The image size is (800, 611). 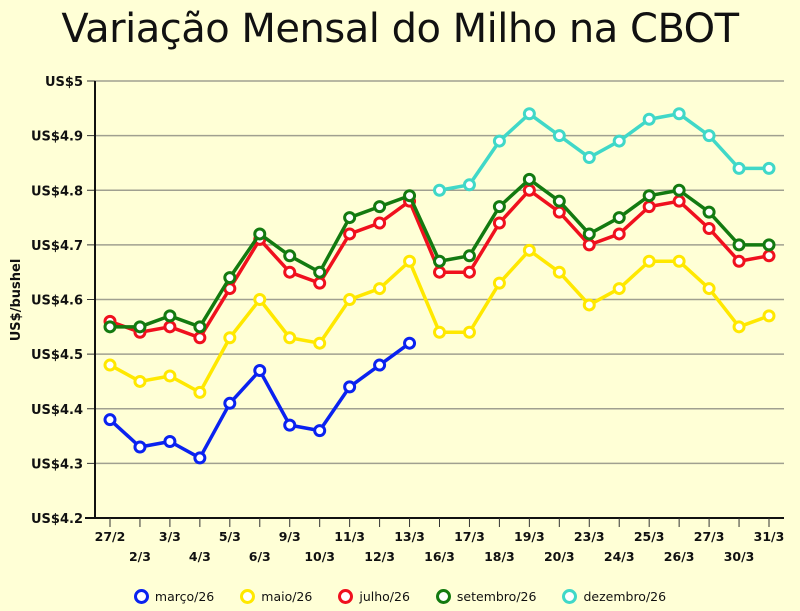 I want to click on legend-item: maio/26, so click(x=276, y=596).